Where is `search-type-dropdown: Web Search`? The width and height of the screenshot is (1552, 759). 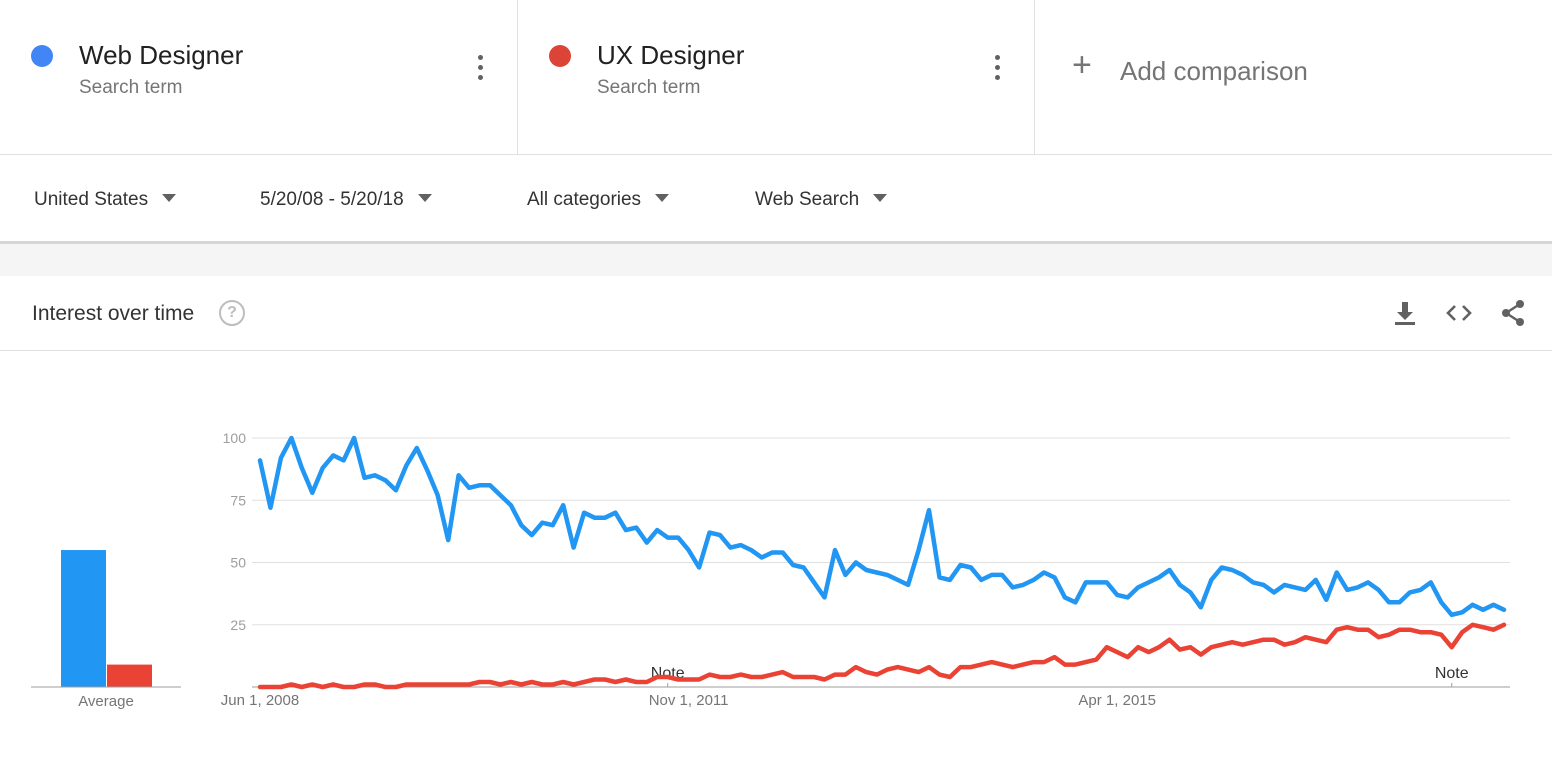
search-type-dropdown: Web Search is located at coordinates (821, 200).